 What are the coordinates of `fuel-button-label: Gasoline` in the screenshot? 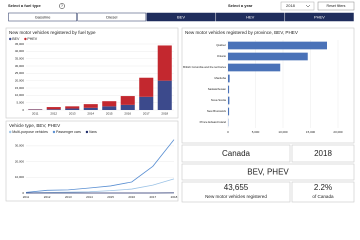 It's located at (43, 16).